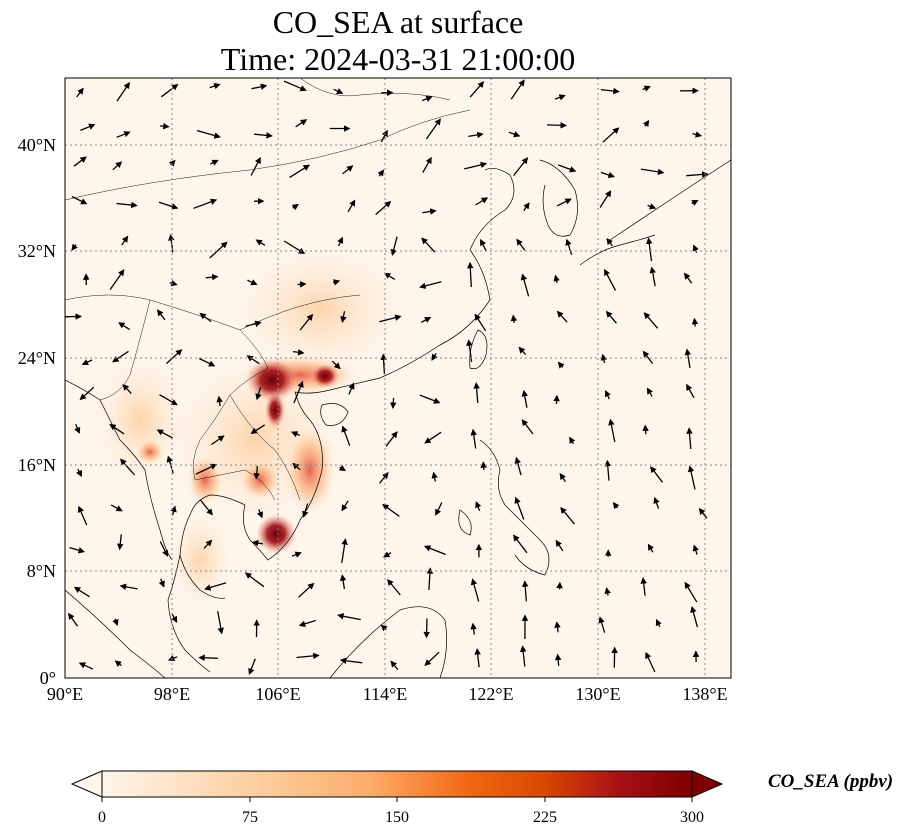 This screenshot has height=836, width=916. I want to click on colorbar-tick: 300, so click(692, 817).